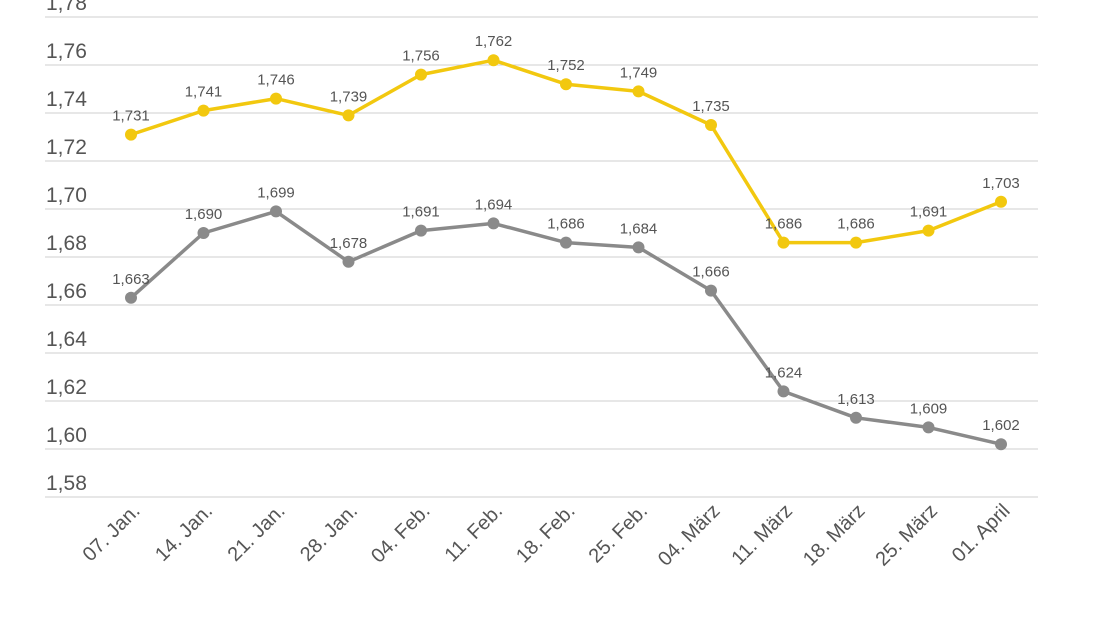 The width and height of the screenshot is (1100, 618). I want to click on series-1-data-label: 1,703, so click(1001, 183).